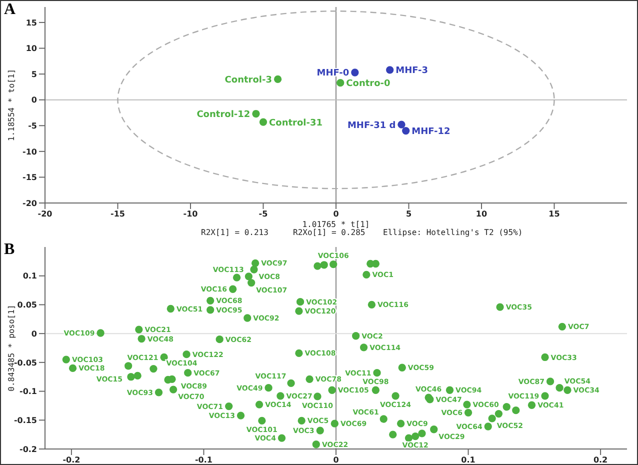 This screenshot has width=638, height=465. Describe the element at coordinates (468, 460) in the screenshot. I see `x-tick-label: 0.1` at that location.